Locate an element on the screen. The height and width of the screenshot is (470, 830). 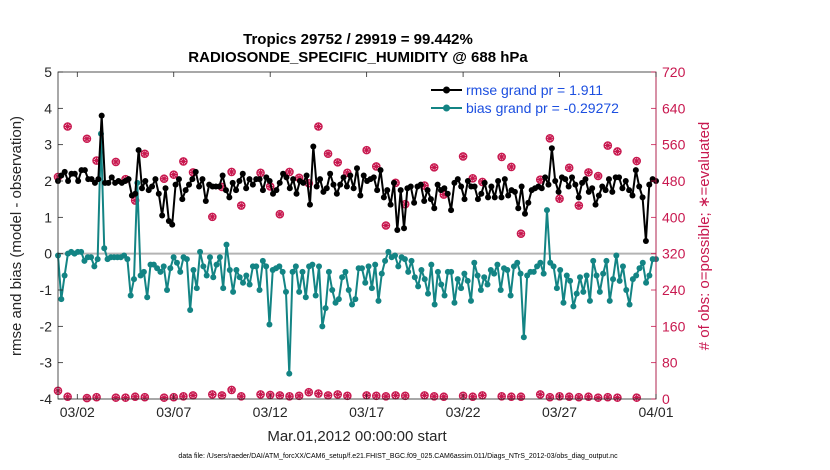
x-tick-label: 03/27 is located at coordinates (559, 412).